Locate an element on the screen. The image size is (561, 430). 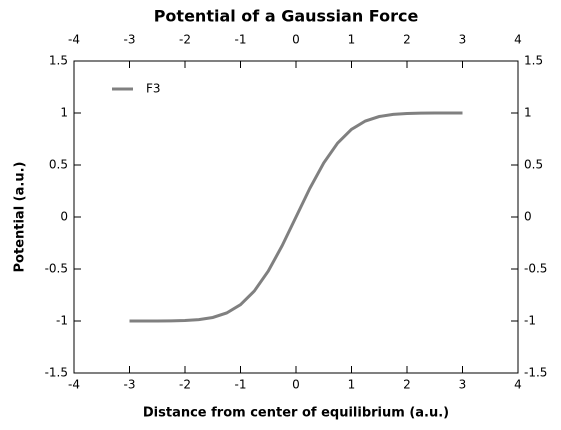
x-tick-label: 3 is located at coordinates (463, 385).